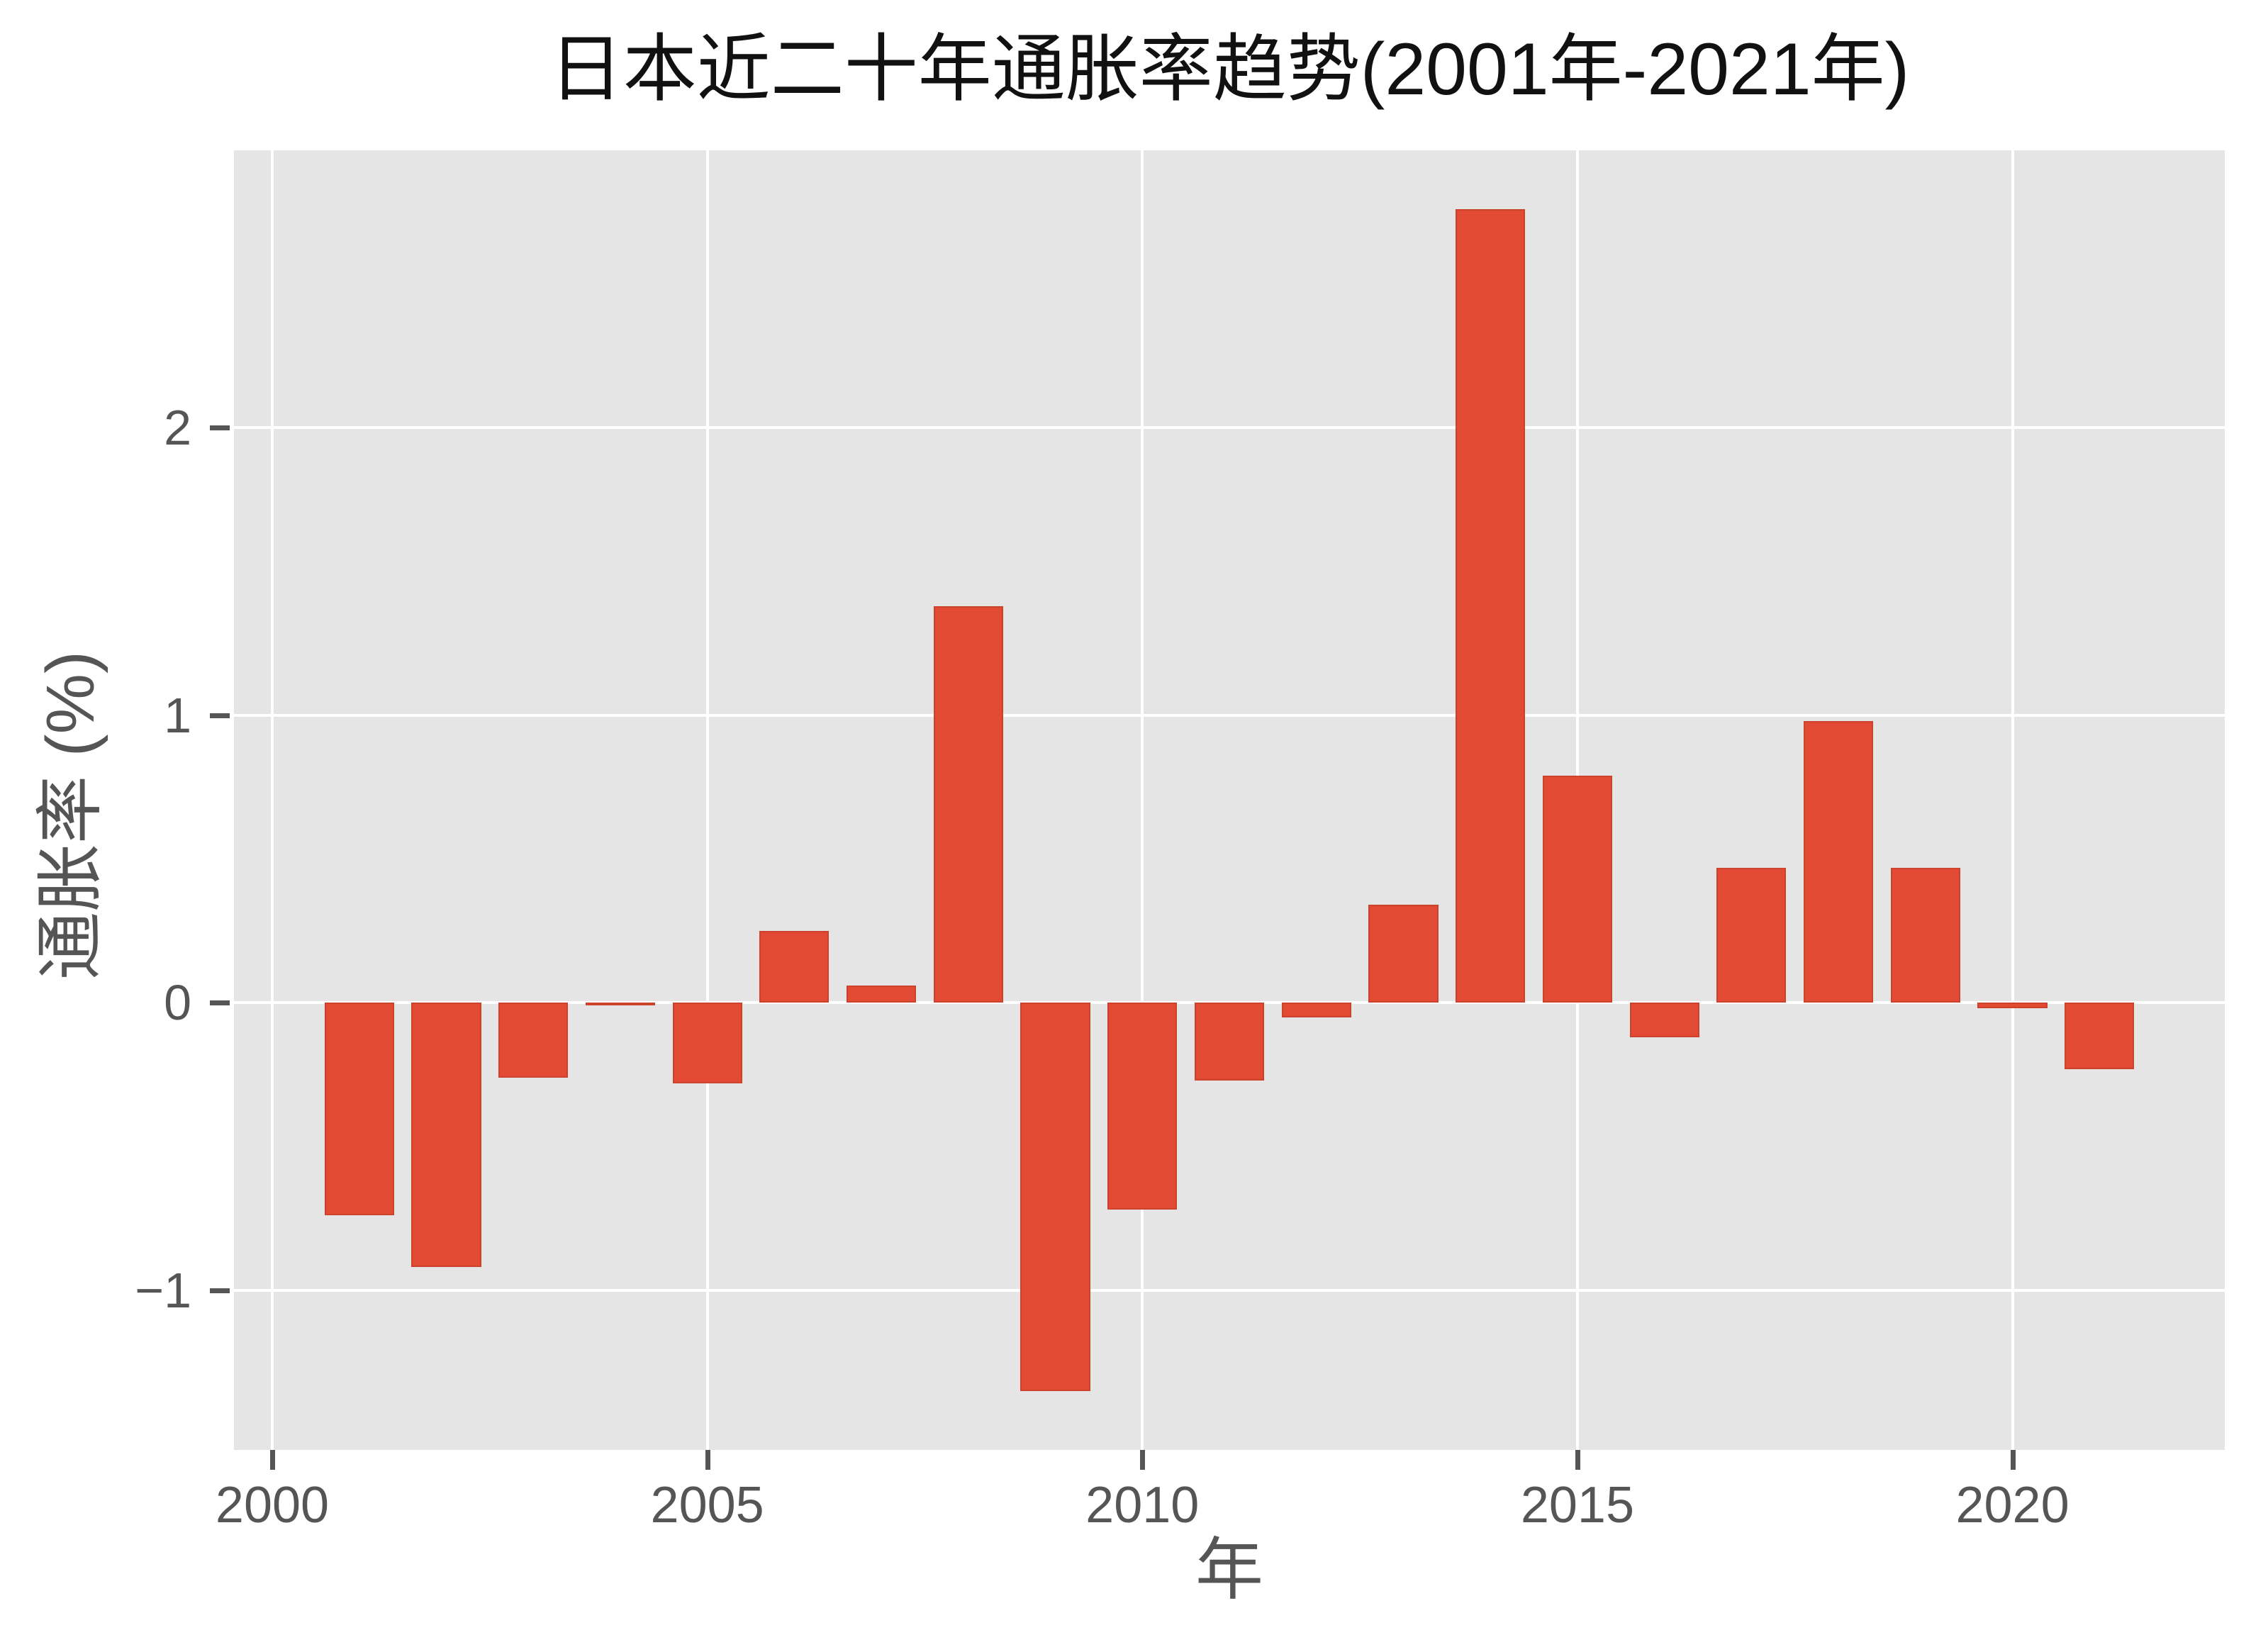 Image resolution: width=2251 pixels, height=1652 pixels. What do you see at coordinates (2013, 1006) in the screenshot?
I see `bar-2020` at bounding box center [2013, 1006].